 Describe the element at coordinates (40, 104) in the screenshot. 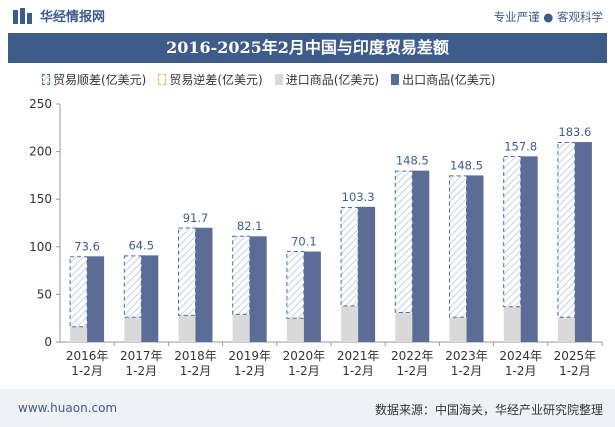

I see `y-tick-label: 250` at that location.